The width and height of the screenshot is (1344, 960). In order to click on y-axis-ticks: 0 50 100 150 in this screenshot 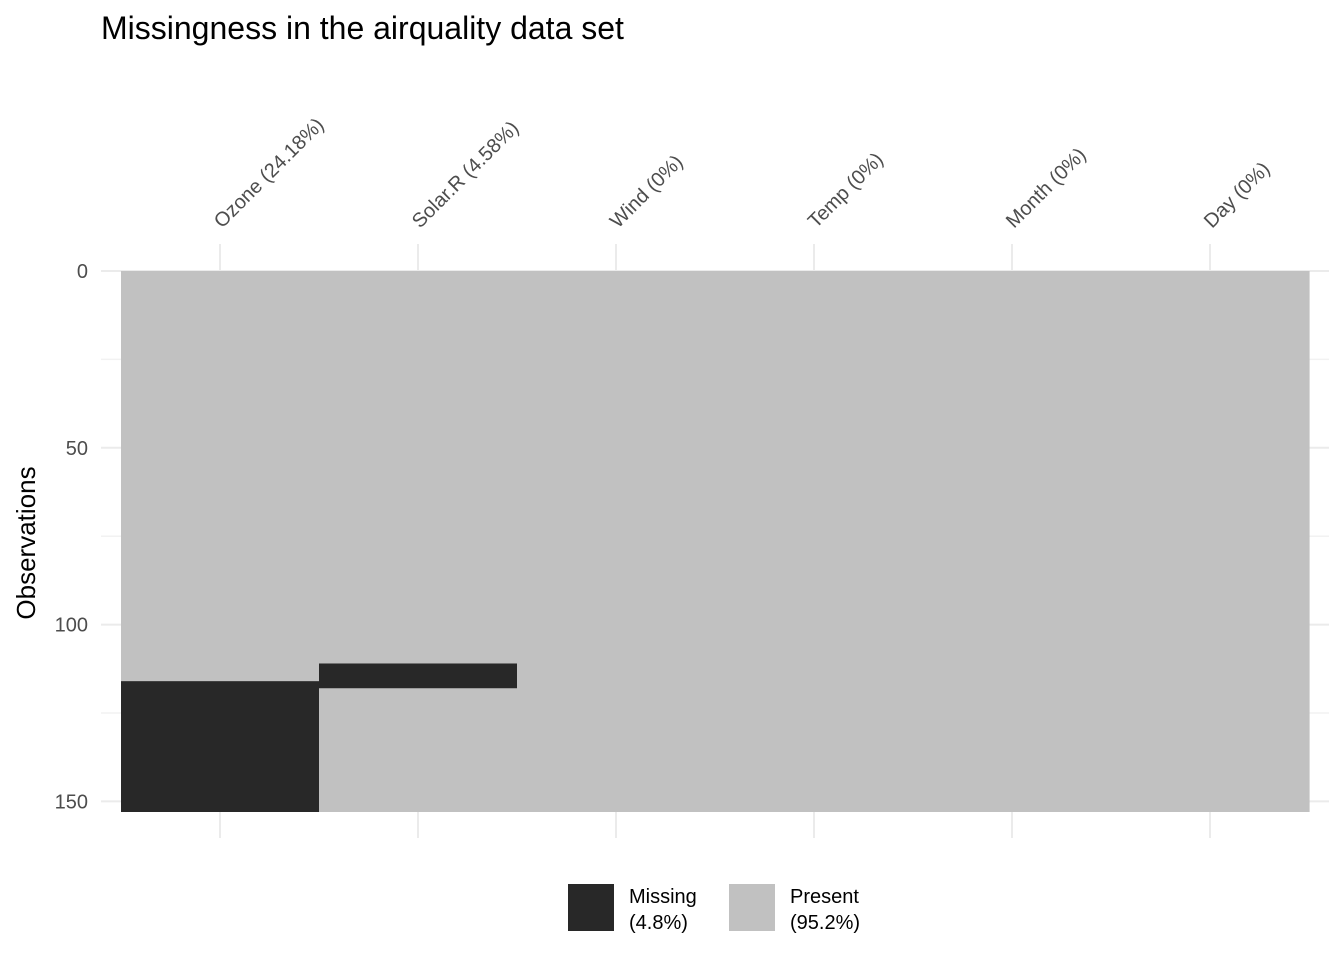, I will do `click(71, 537)`.